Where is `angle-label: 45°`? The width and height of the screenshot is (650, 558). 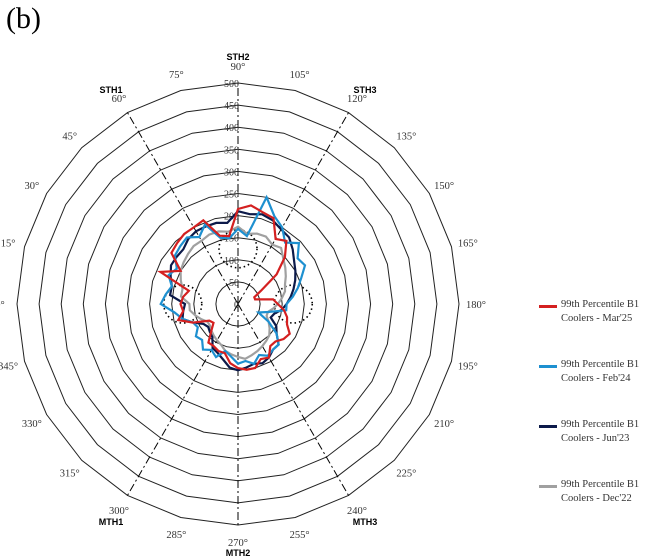 angle-label: 45° is located at coordinates (69, 137).